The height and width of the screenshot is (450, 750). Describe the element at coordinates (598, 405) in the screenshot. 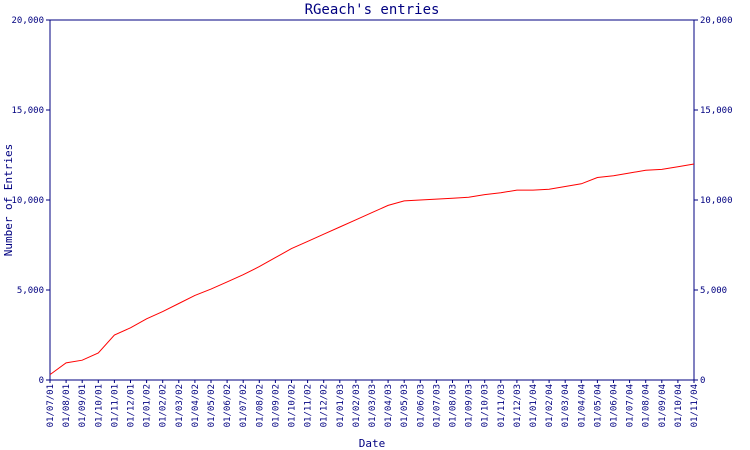

I see `x-tick-label: 01/05/04` at that location.